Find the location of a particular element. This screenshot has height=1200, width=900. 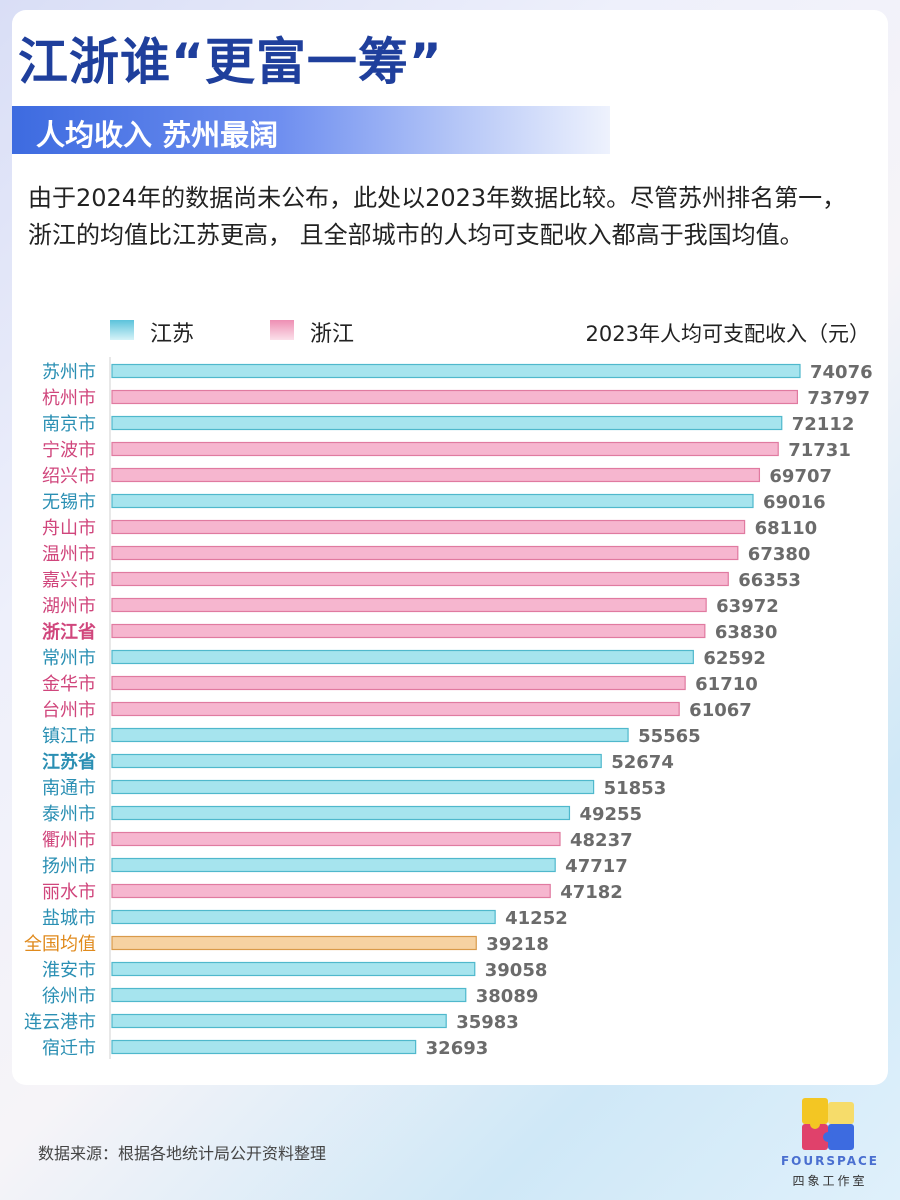

puzzle-logo-icon is located at coordinates (828, 1124).